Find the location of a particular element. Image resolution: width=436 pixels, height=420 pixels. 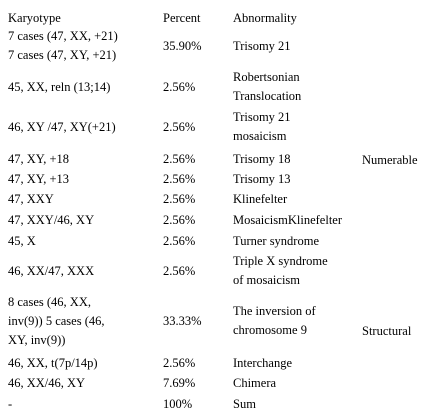

table-cell: Trisomy 13 is located at coordinates (262, 179).